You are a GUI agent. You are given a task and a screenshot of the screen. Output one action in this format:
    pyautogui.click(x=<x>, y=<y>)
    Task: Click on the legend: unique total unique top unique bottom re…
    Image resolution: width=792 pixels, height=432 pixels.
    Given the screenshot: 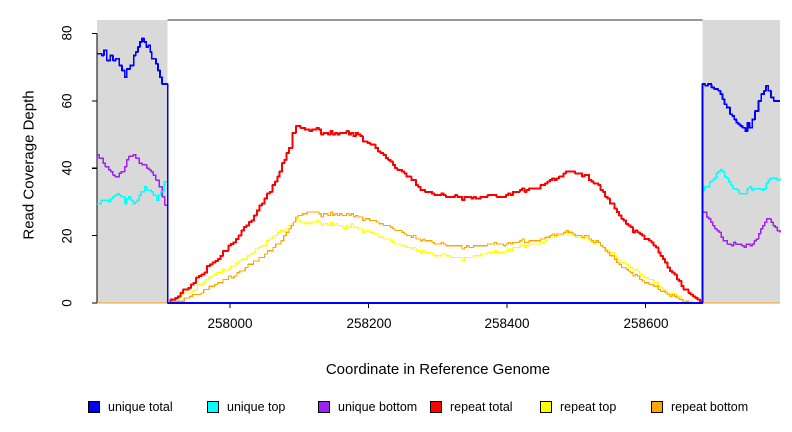 What is the action you would take?
    pyautogui.click(x=396, y=407)
    